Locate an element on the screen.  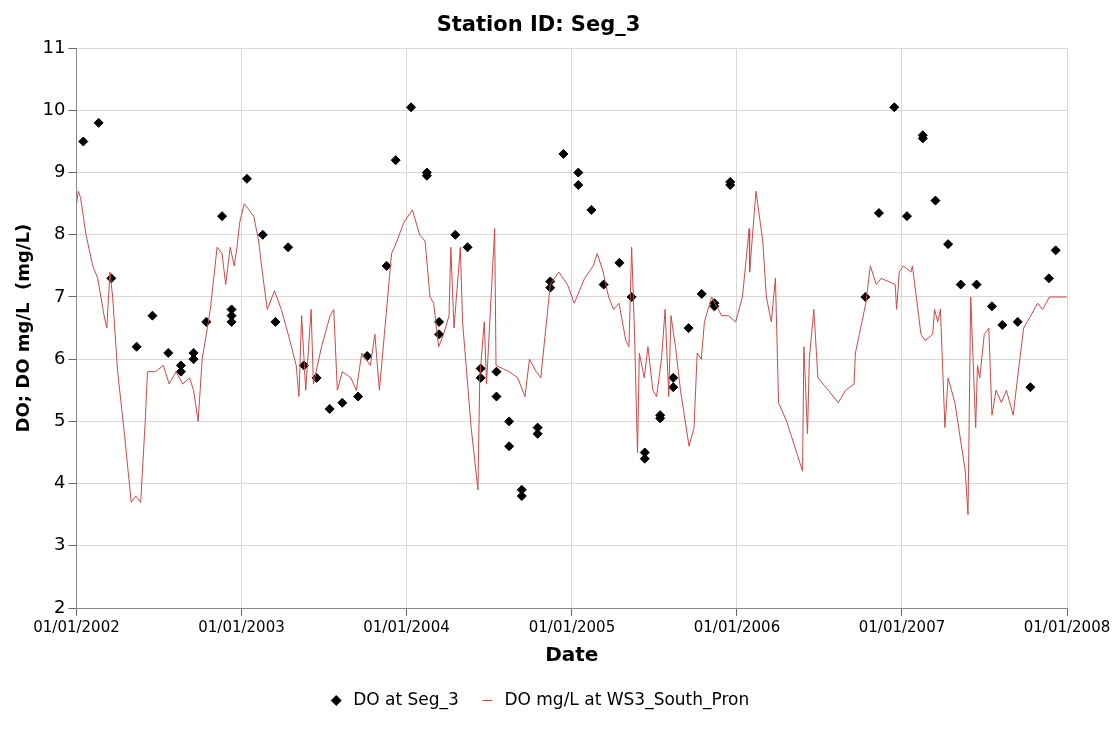
x-tick-label: 01/01/2002 is located at coordinates (76, 626).